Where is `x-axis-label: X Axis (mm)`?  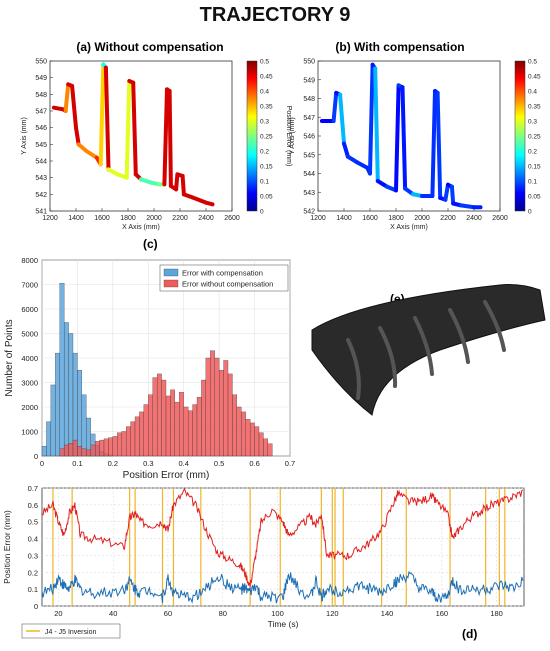 x-axis-label: X Axis (mm) is located at coordinates (141, 227).